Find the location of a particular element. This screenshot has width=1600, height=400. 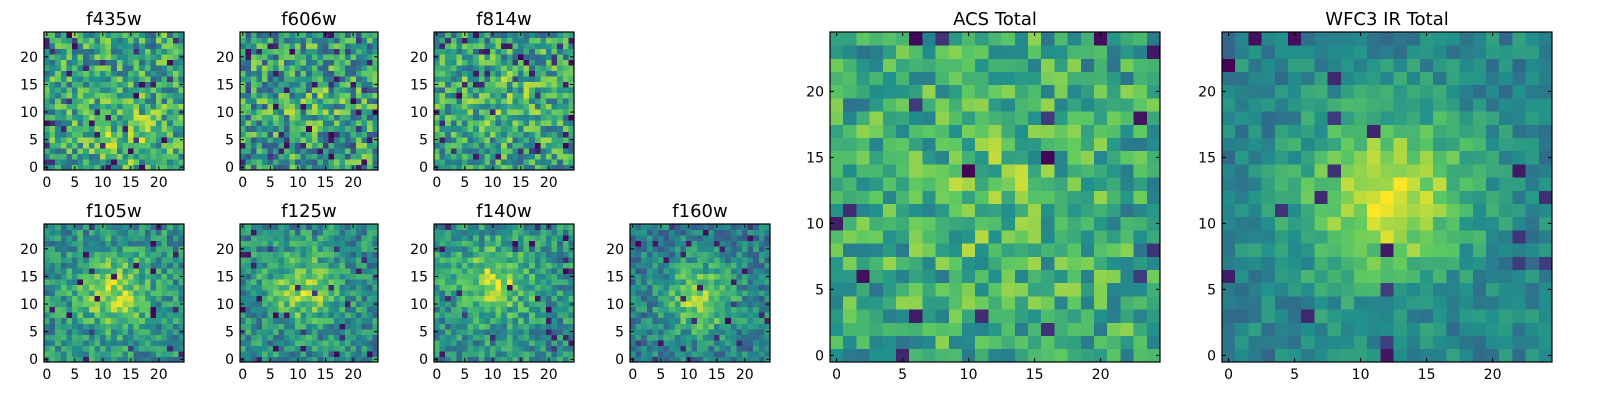

x-tick-label: 20 is located at coordinates (549, 183).